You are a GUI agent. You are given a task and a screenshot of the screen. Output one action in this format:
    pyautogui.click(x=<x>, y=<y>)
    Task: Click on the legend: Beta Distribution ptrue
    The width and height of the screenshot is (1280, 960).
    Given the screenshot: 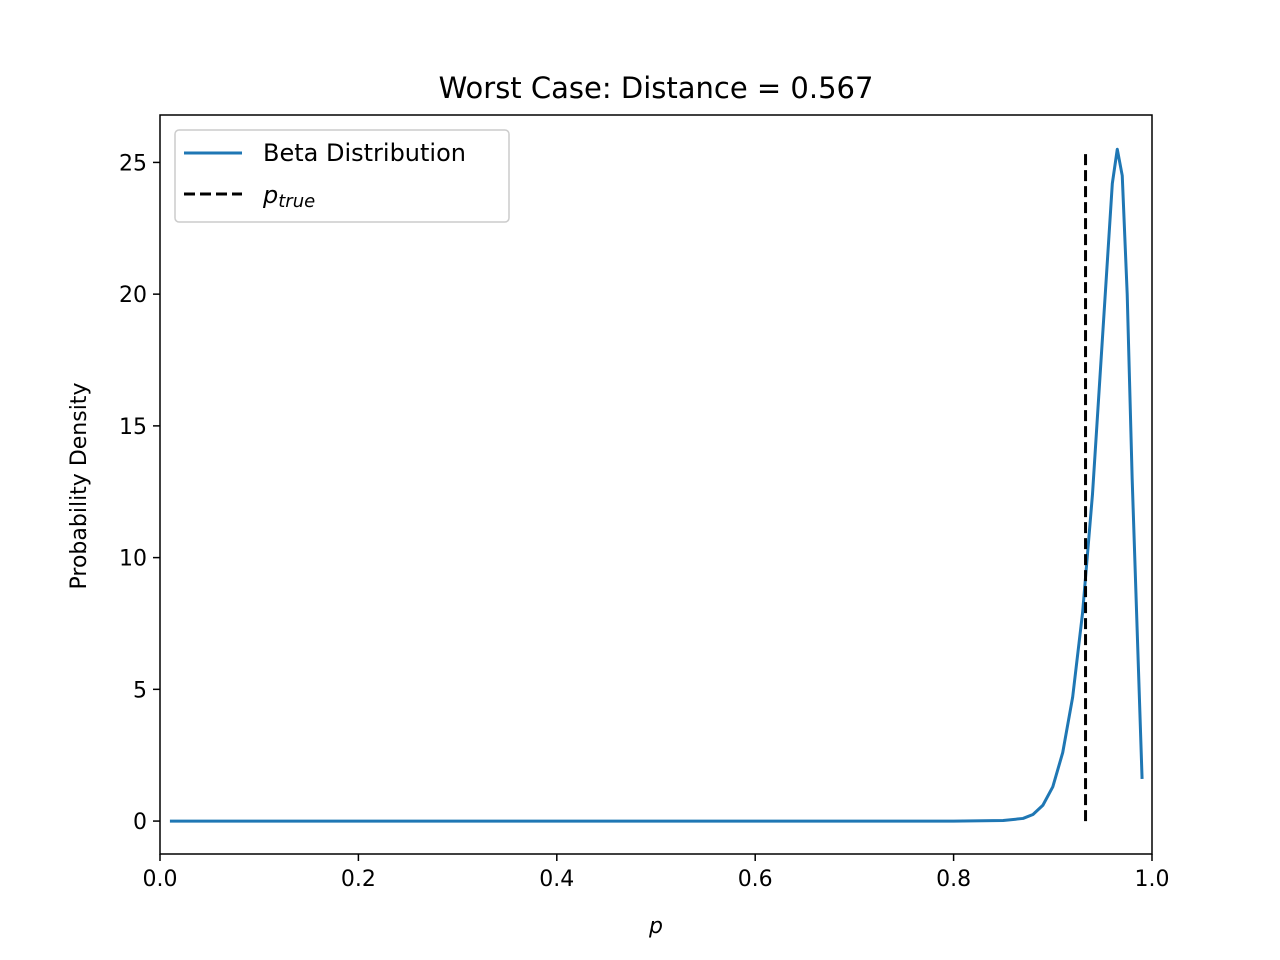 What is the action you would take?
    pyautogui.click(x=342, y=176)
    